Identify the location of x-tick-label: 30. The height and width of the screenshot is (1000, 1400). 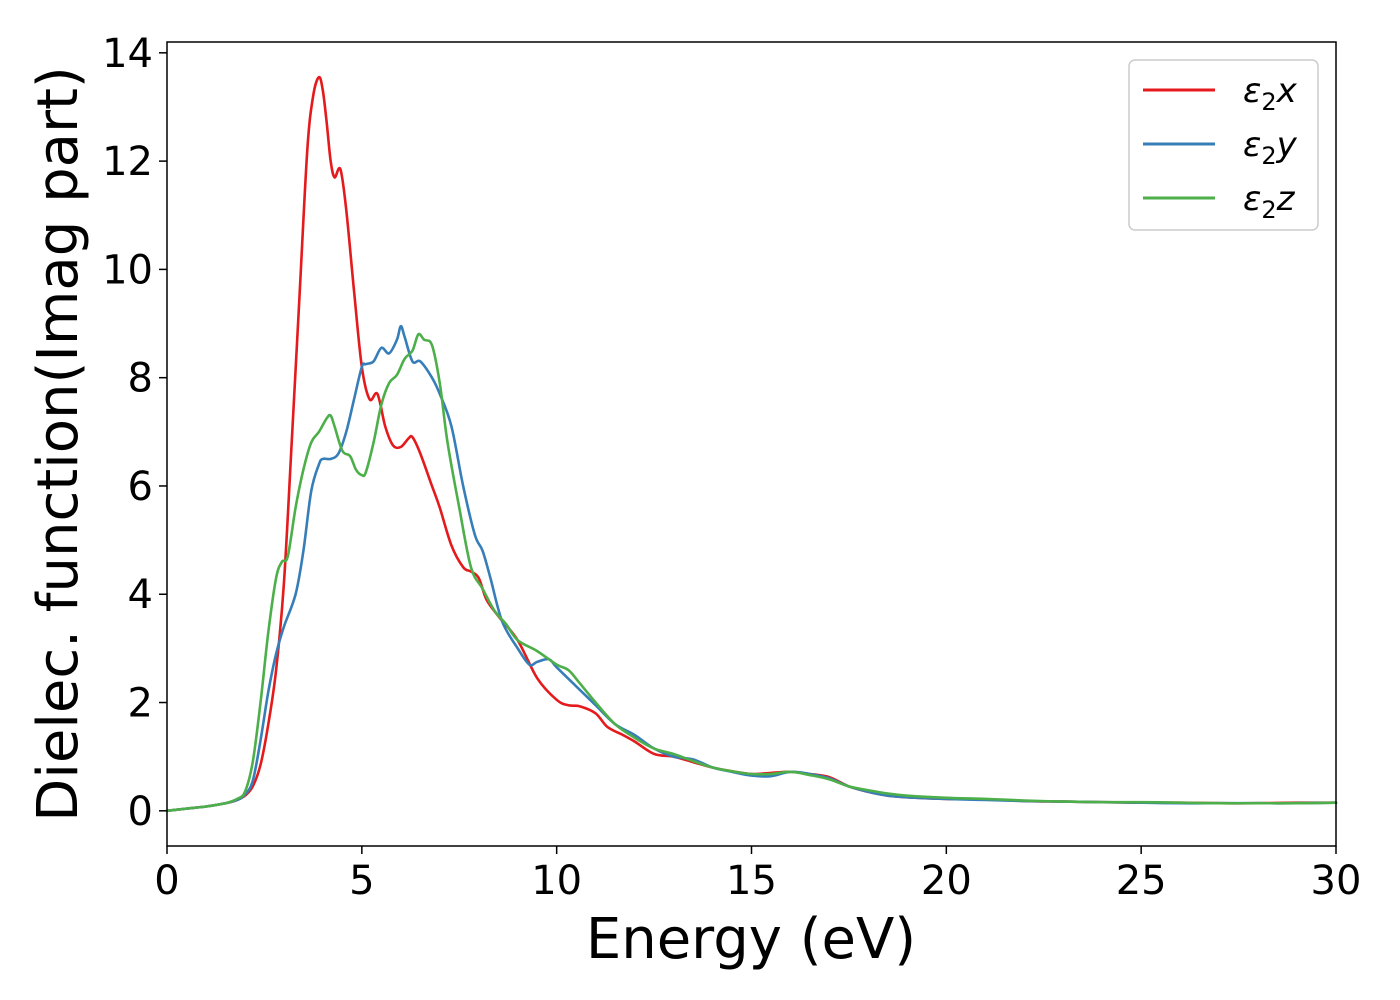
(1336, 881).